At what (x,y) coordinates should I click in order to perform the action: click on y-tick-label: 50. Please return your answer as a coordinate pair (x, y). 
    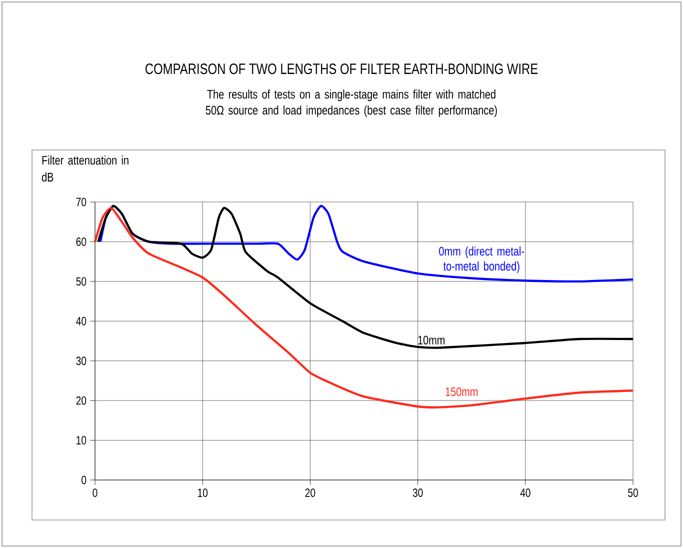
    Looking at the image, I should click on (81, 281).